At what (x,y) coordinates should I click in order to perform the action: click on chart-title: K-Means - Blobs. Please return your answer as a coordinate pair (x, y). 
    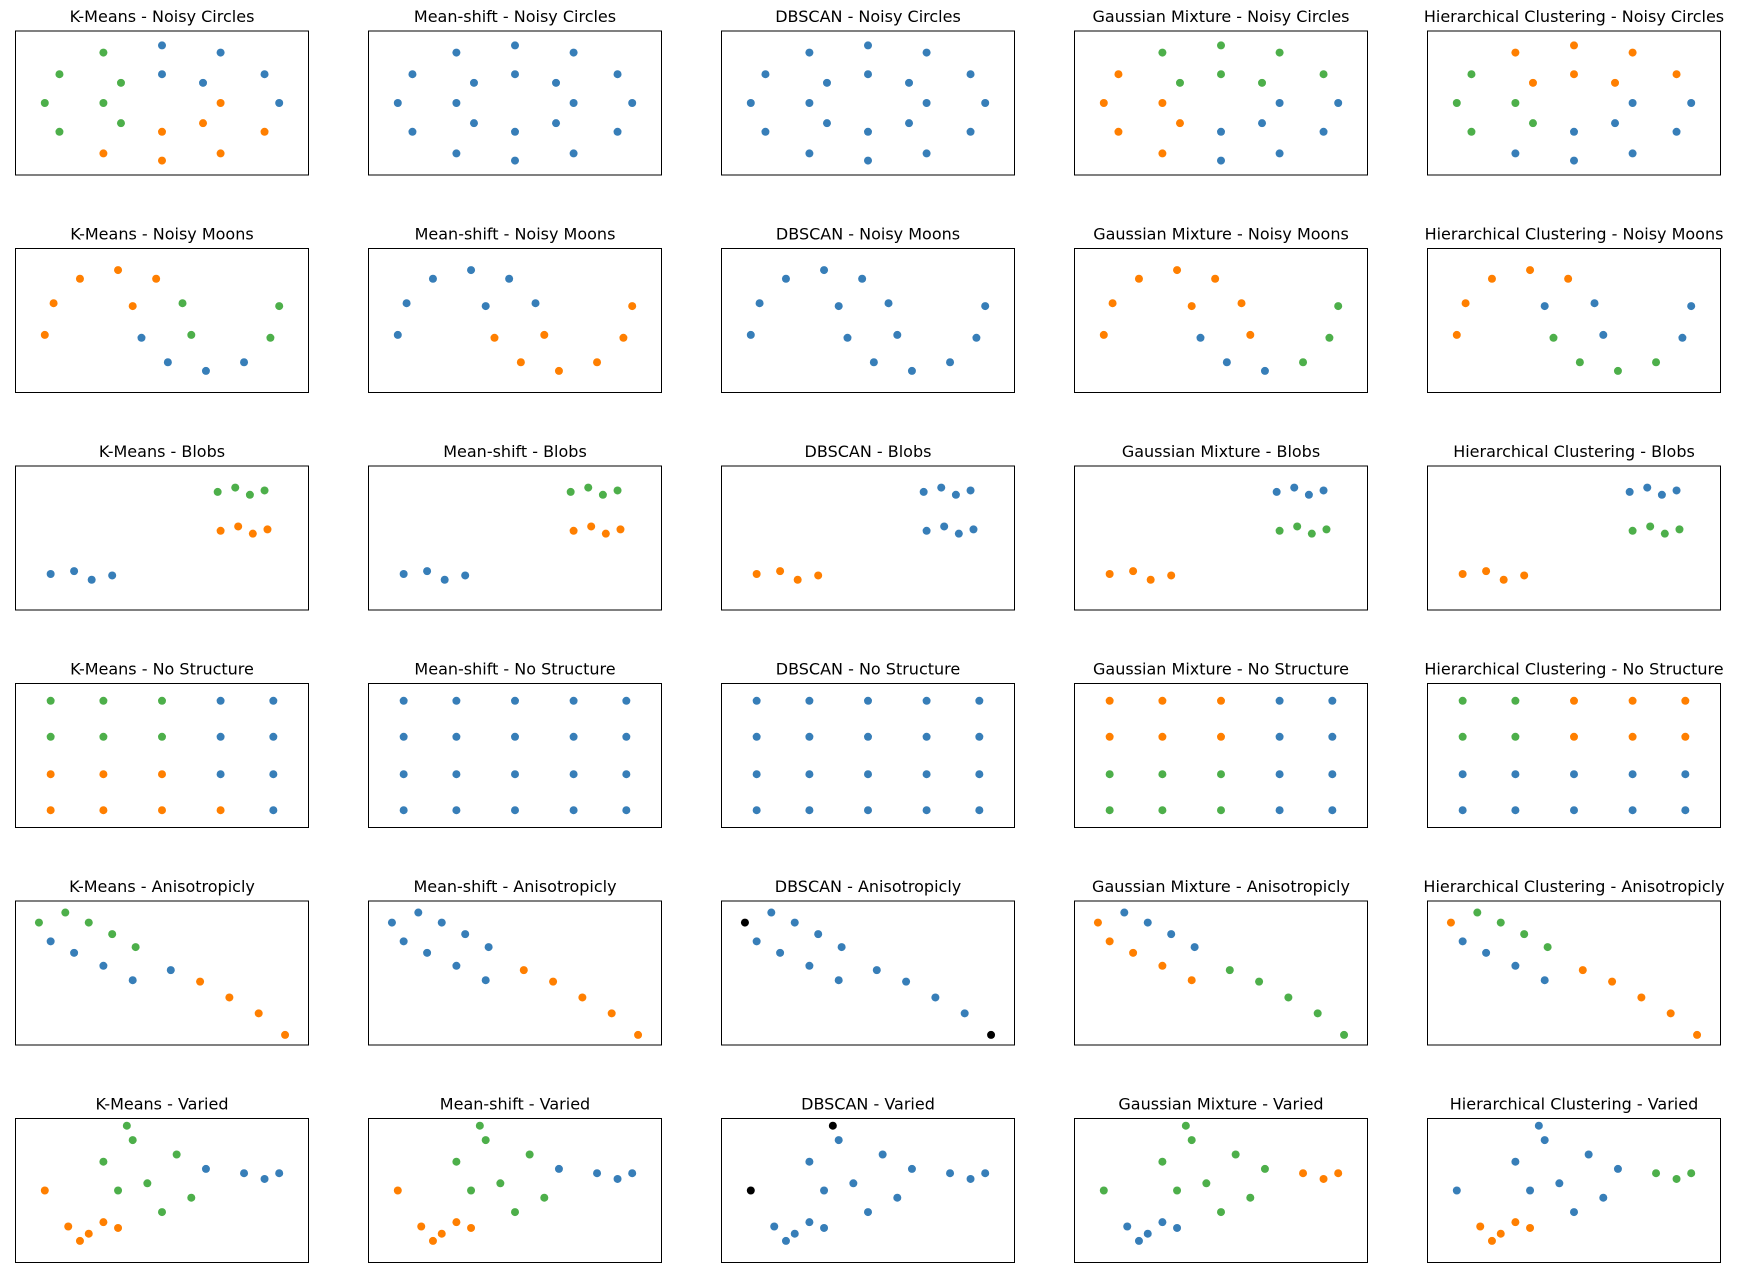
    Looking at the image, I should click on (162, 451).